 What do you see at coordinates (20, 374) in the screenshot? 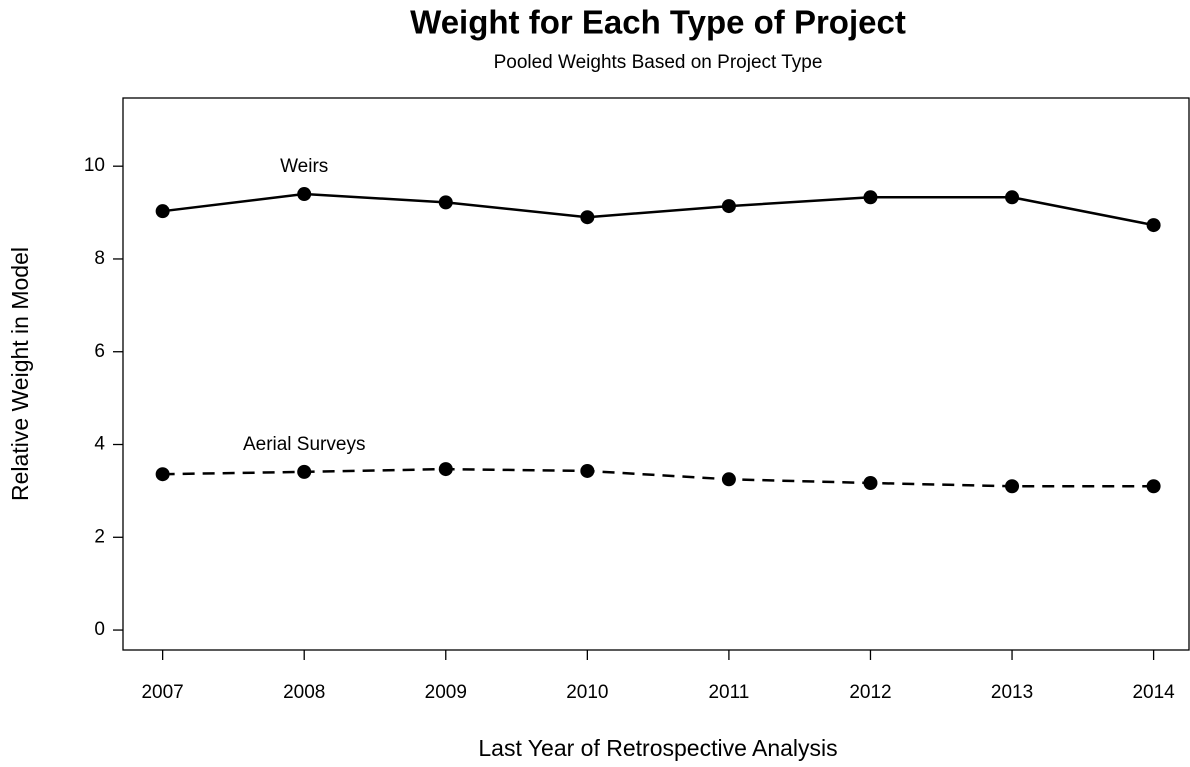
I see `y-axis-label: Relative Weight in Model` at bounding box center [20, 374].